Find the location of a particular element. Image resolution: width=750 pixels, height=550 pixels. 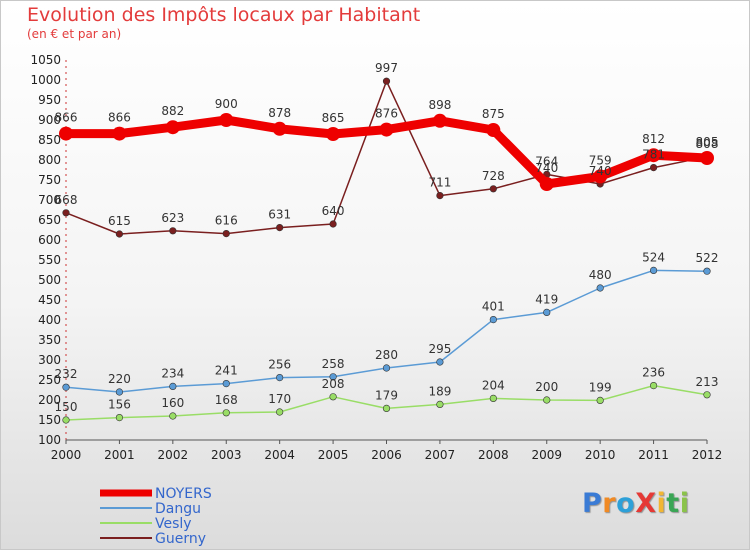

data-label-dangu: 419 is located at coordinates (546, 299).